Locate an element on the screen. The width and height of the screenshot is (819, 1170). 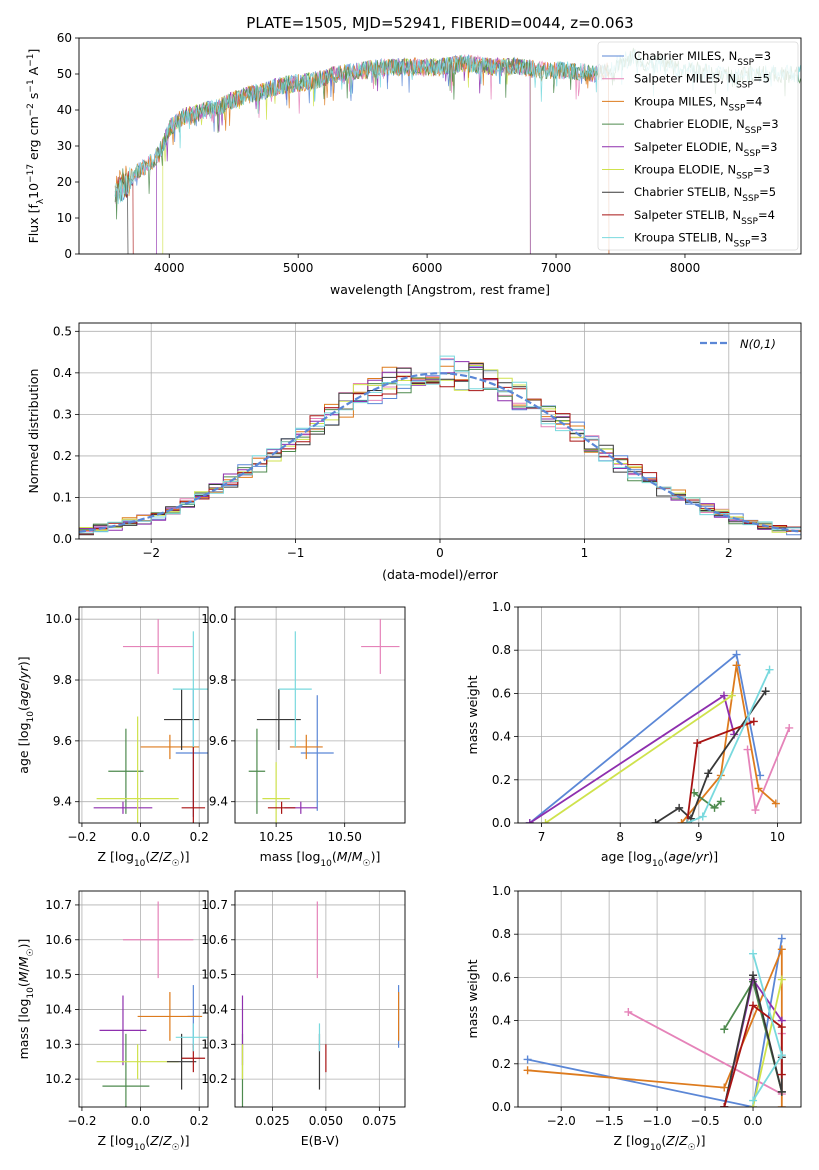
legend-label: Salpeter MILES, NSSP=5 is located at coordinates (702, 81).